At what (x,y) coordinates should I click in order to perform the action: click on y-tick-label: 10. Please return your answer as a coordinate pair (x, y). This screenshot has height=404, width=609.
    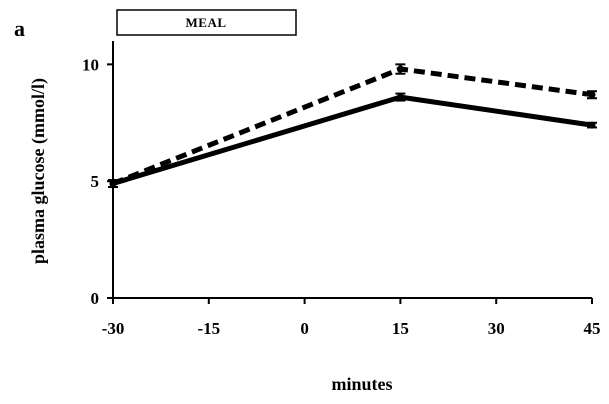
    Looking at the image, I should click on (90, 64).